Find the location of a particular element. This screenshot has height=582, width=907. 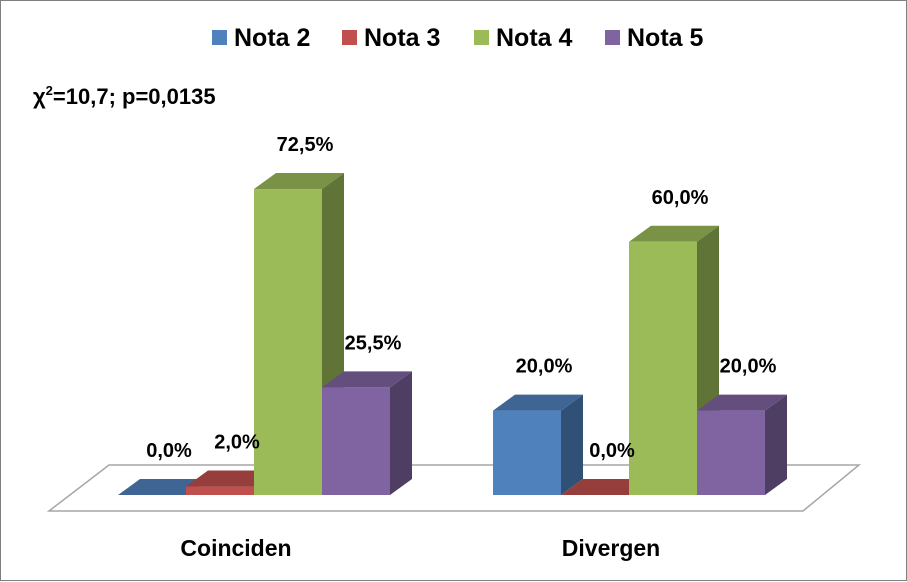

stat-chi: χ is located at coordinates (39, 96).